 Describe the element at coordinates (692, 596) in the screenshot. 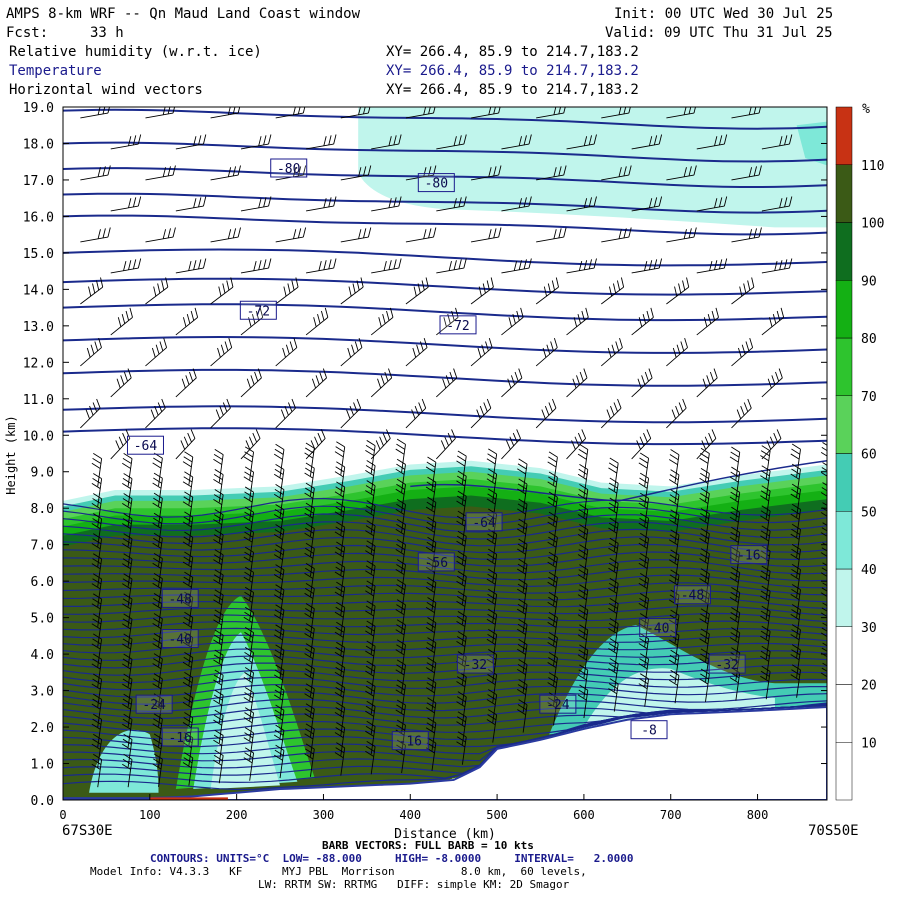

I see `contour-label-text: -48` at that location.